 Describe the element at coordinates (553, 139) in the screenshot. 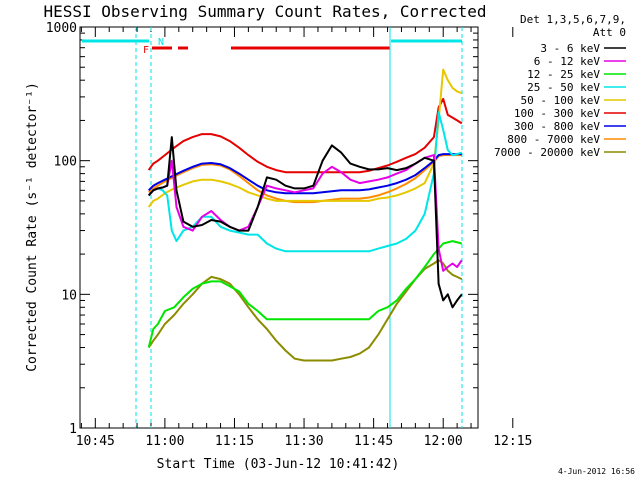

I see `legend-label: 800 - 7000 keV` at that location.